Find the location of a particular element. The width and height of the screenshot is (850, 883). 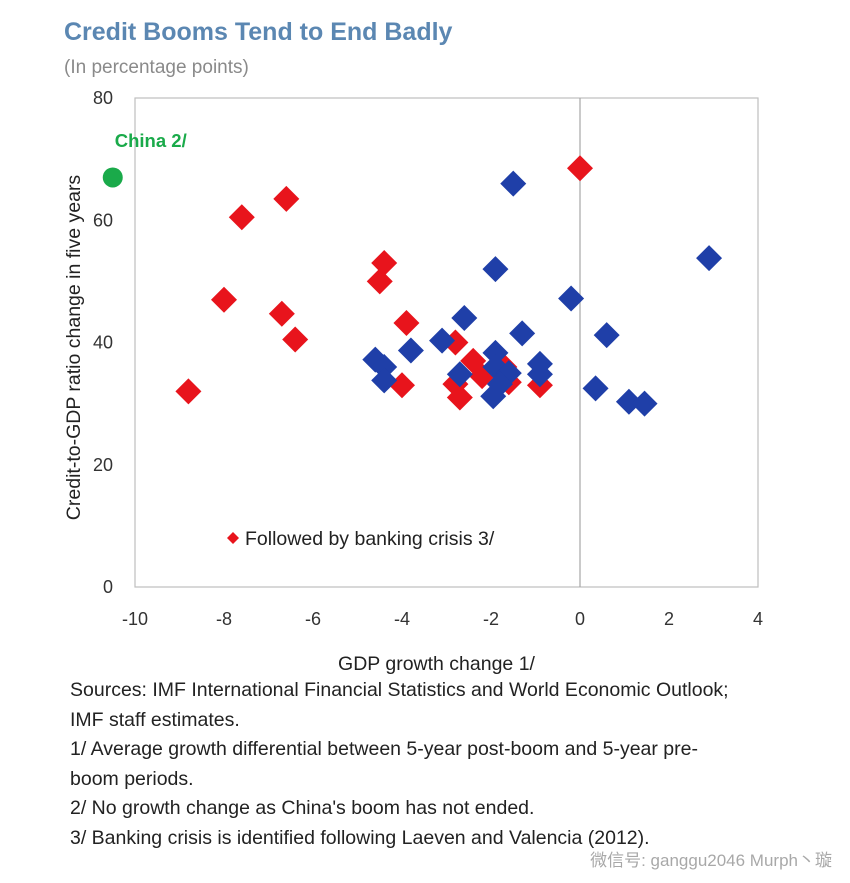

y-axis-label: Credit-to-GDP ratio change in five years is located at coordinates (74, 348).